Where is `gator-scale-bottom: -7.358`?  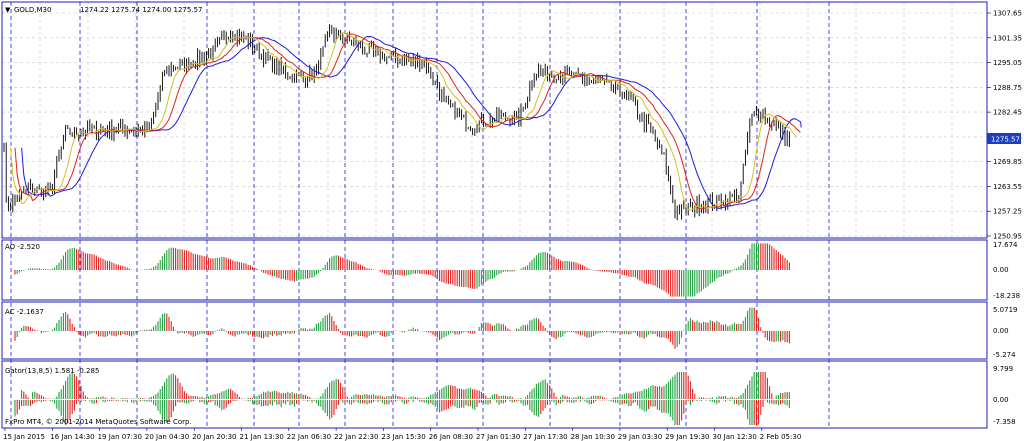
gator-scale-bottom: -7.358 is located at coordinates (1004, 422).